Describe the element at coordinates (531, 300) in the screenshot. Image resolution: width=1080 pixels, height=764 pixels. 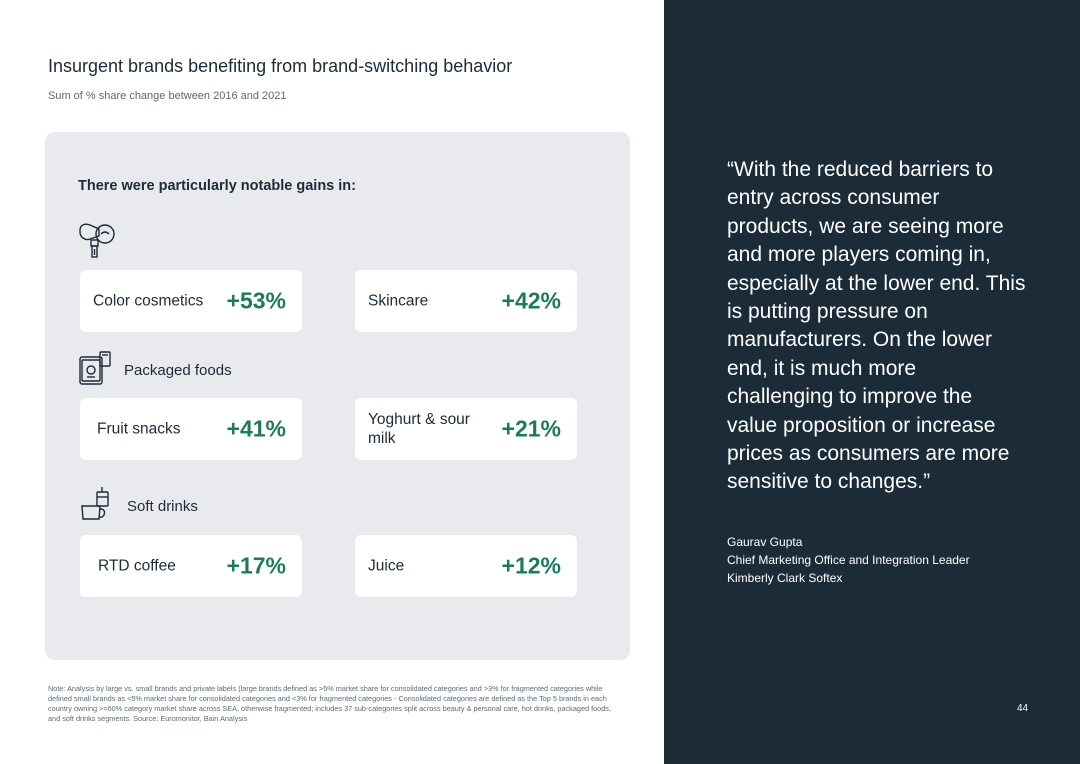
I see `card-value: +42%` at that location.